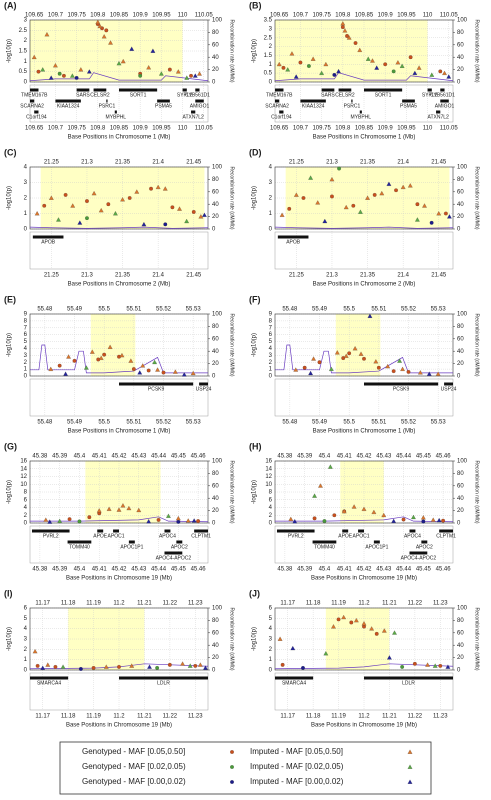  Describe the element at coordinates (68, 717) in the screenshot. I see `x-tick-label: 11.18` at that location.